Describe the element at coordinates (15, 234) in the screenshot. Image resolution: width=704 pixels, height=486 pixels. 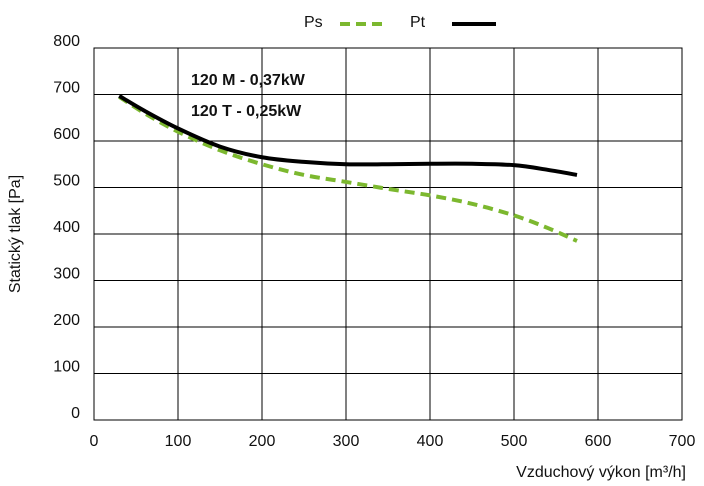
I see `y-axis-label: Statický tlak [Pa]` at that location.